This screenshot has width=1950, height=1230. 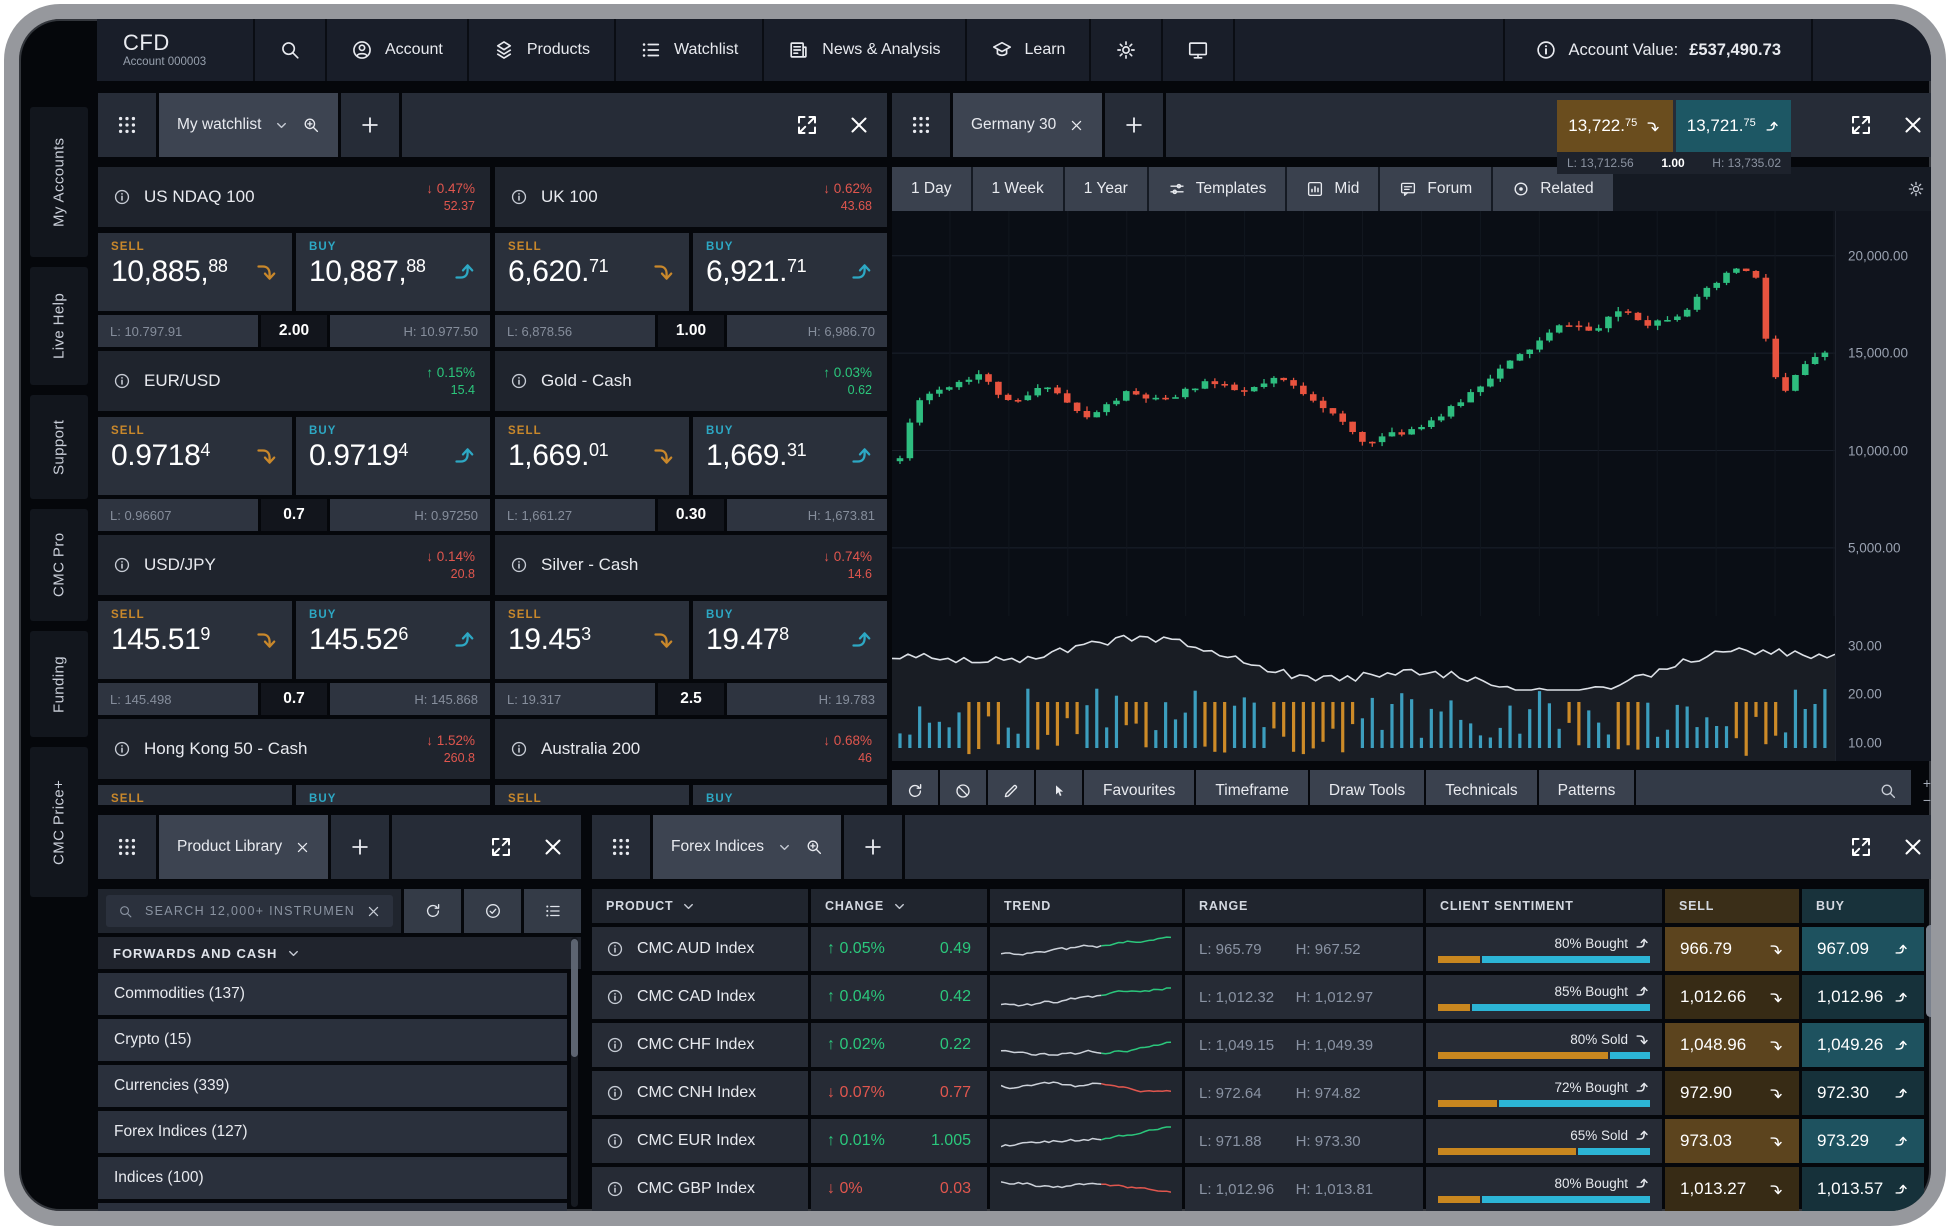 I want to click on library-item-crypto-15-: Crypto (15), so click(x=332, y=1040).